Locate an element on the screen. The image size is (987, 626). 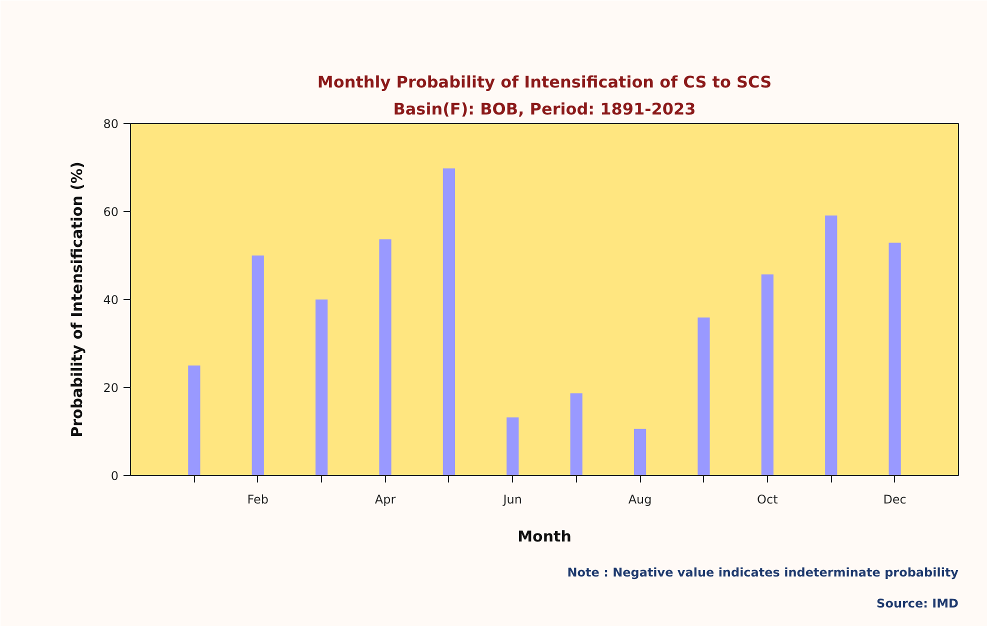
source-note: Source: IMD is located at coordinates (917, 603).